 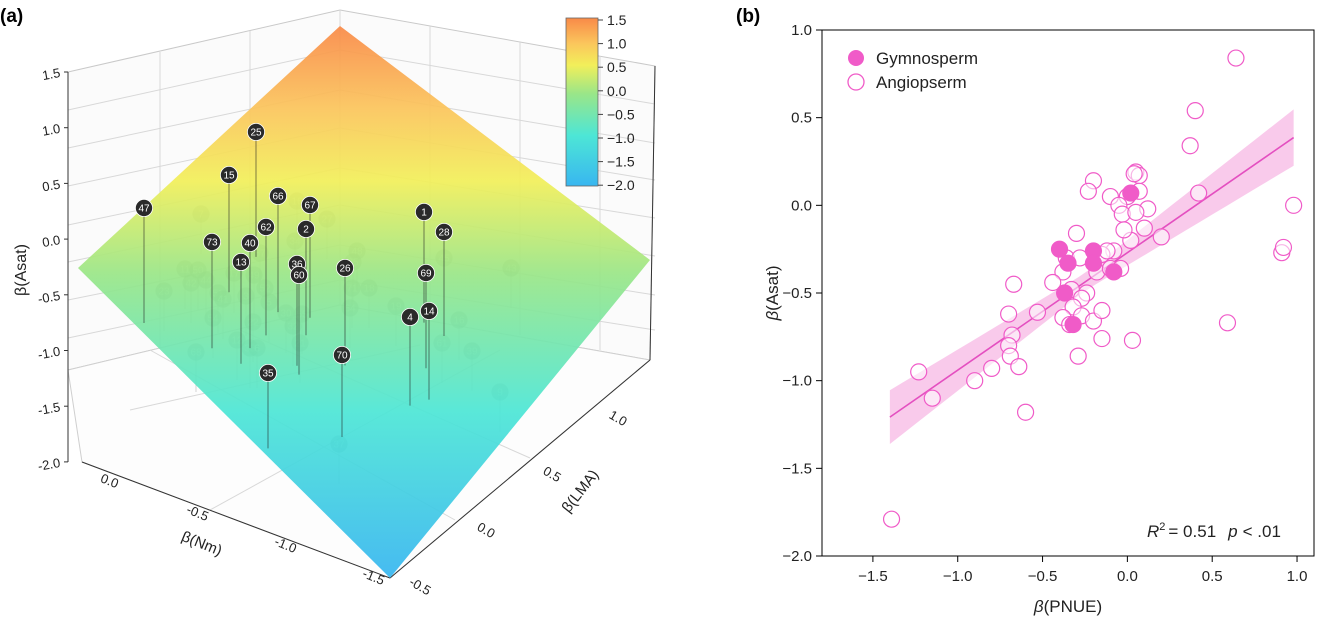 I want to click on stats-p-value: < .01, so click(x=1262, y=531).